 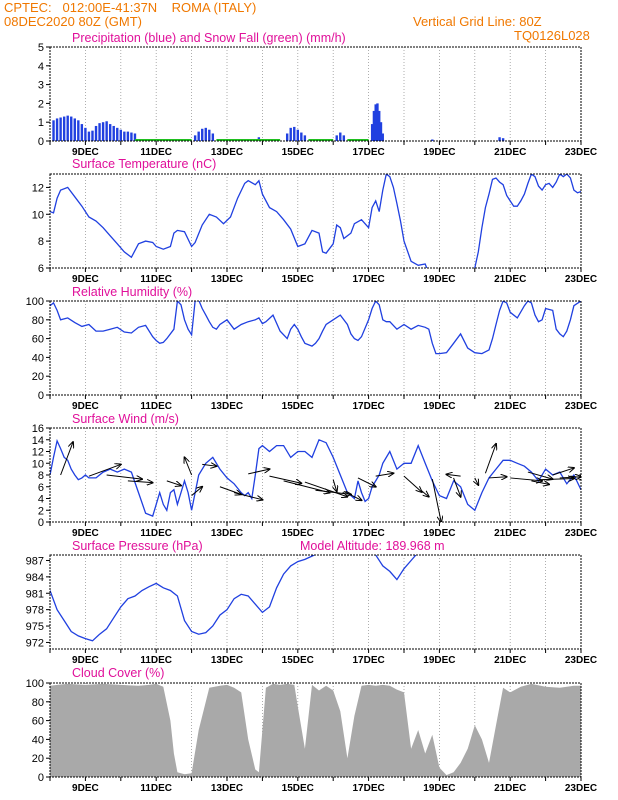 I want to click on temp-x-tick-label: 15DEC, so click(x=298, y=279).